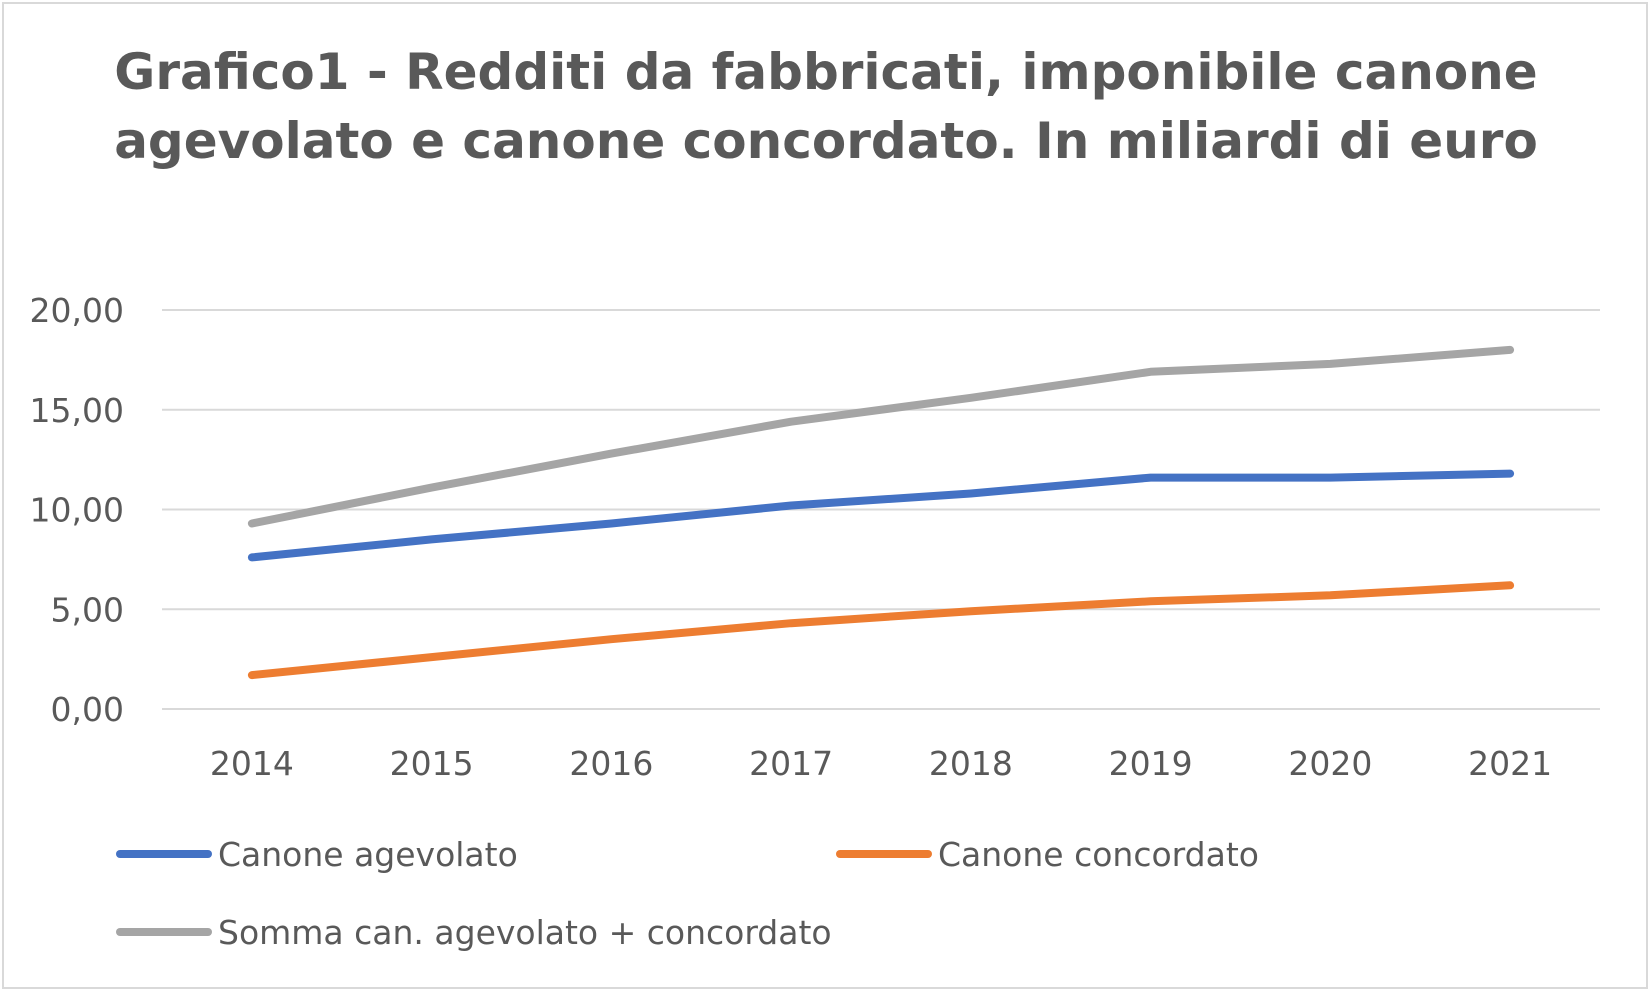 The height and width of the screenshot is (993, 1652). I want to click on y-tick-label: 15,00, so click(77, 410).